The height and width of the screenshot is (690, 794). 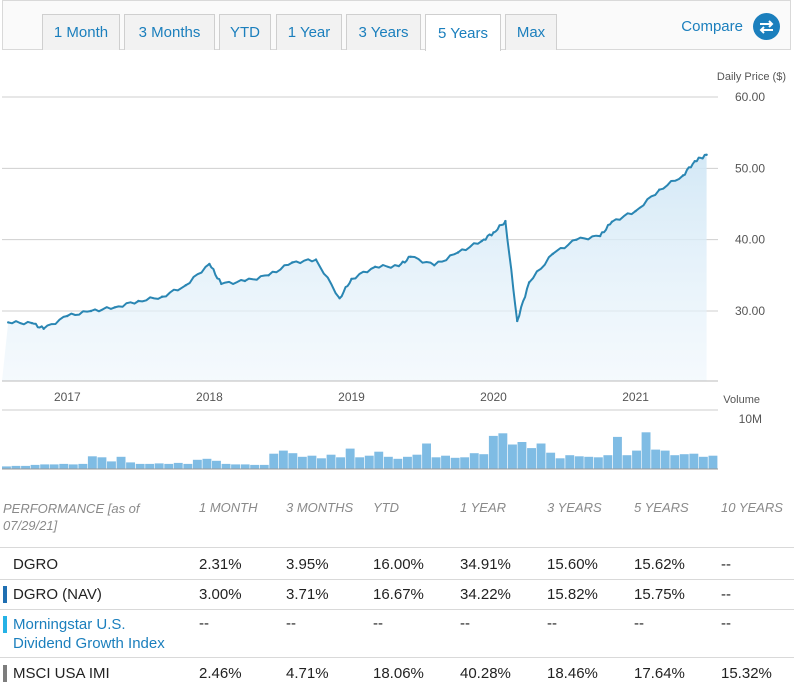 What do you see at coordinates (572, 564) in the screenshot?
I see `value-3-years: 15.60%` at bounding box center [572, 564].